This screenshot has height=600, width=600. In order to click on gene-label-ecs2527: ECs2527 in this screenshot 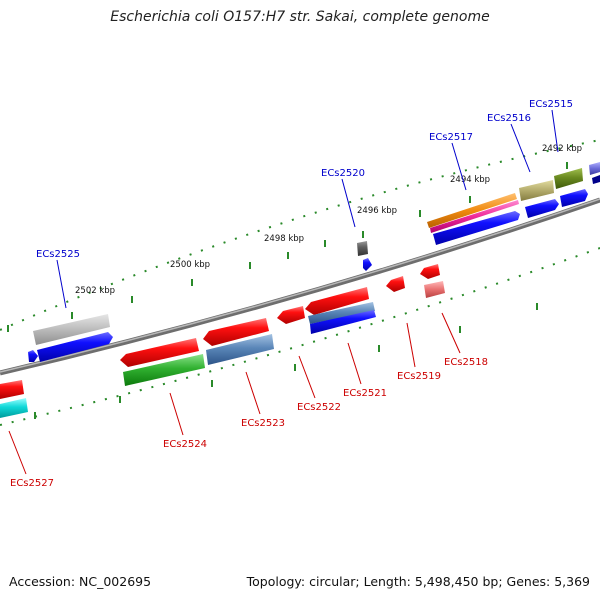, I will do `click(32, 483)`.